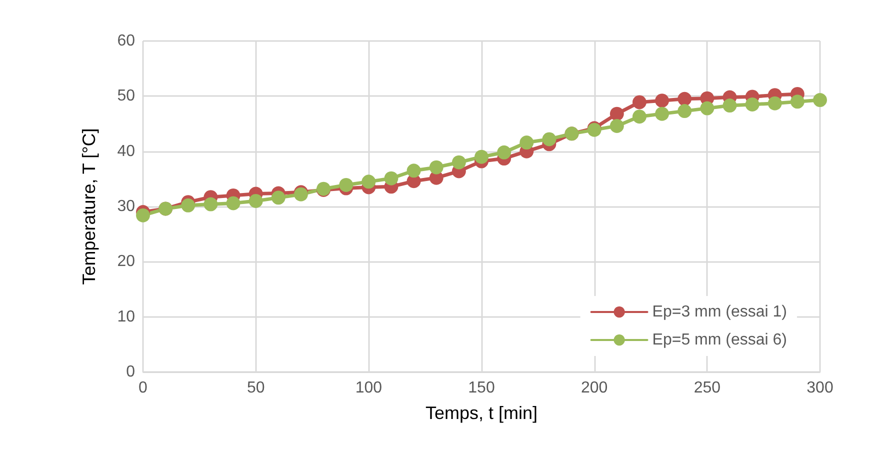 Image resolution: width=885 pixels, height=459 pixels. What do you see at coordinates (820, 388) in the screenshot?
I see `x-tick-label: 300` at bounding box center [820, 388].